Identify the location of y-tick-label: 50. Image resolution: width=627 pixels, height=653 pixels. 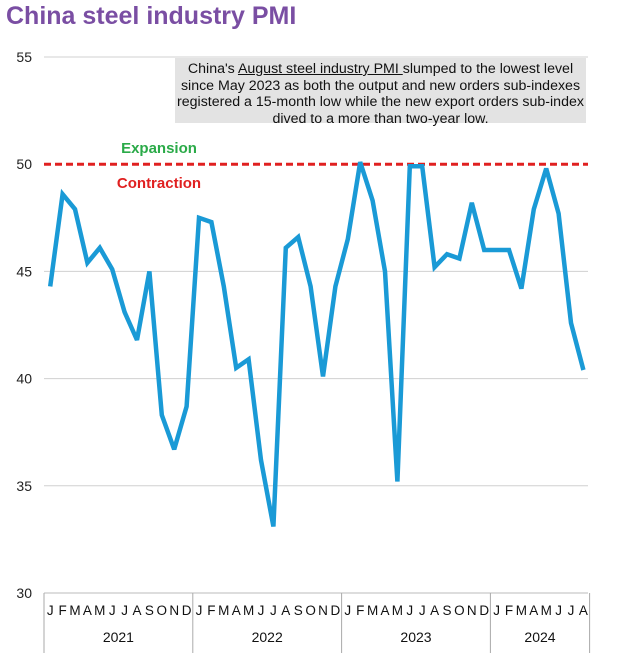
(24, 164).